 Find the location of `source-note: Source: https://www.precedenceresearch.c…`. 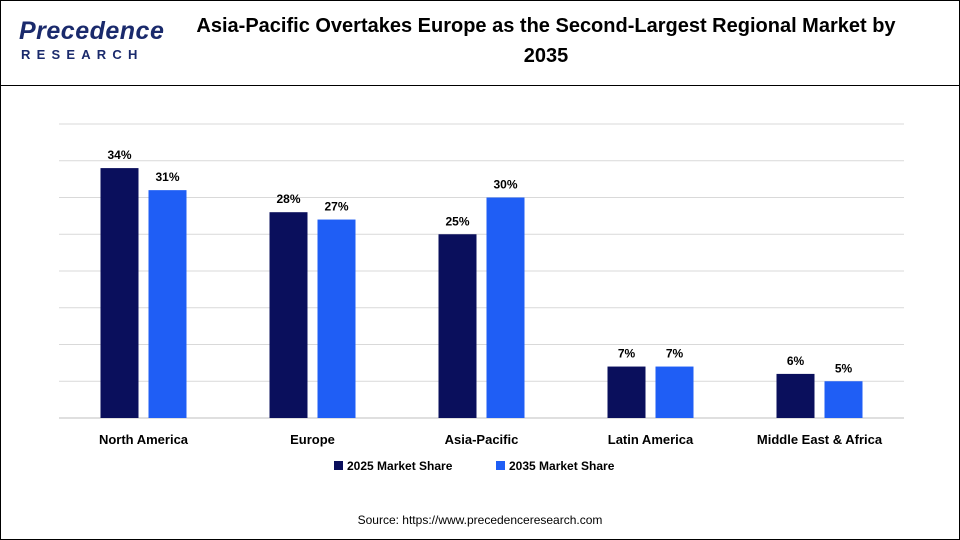

source-note: Source: https://www.precedenceresearch.c… is located at coordinates (480, 520).